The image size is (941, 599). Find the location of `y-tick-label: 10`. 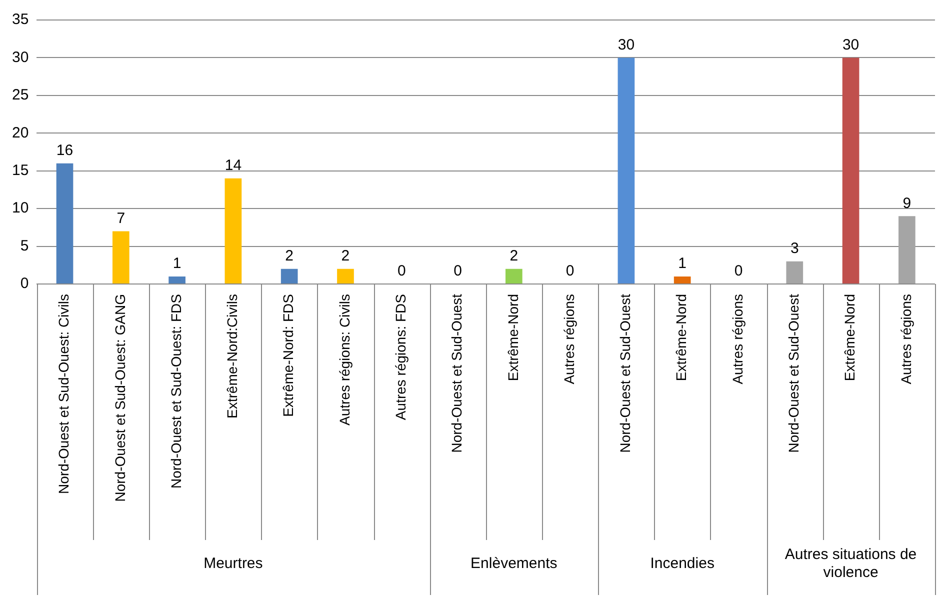

y-tick-label: 10 is located at coordinates (20, 208).